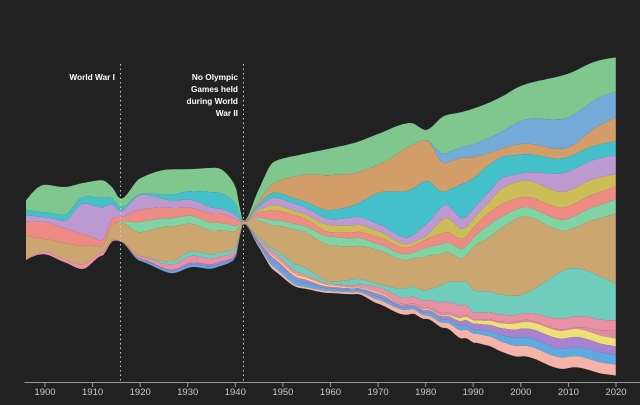 The image size is (640, 405). Describe the element at coordinates (425, 392) in the screenshot. I see `svg-text: 1980` at that location.